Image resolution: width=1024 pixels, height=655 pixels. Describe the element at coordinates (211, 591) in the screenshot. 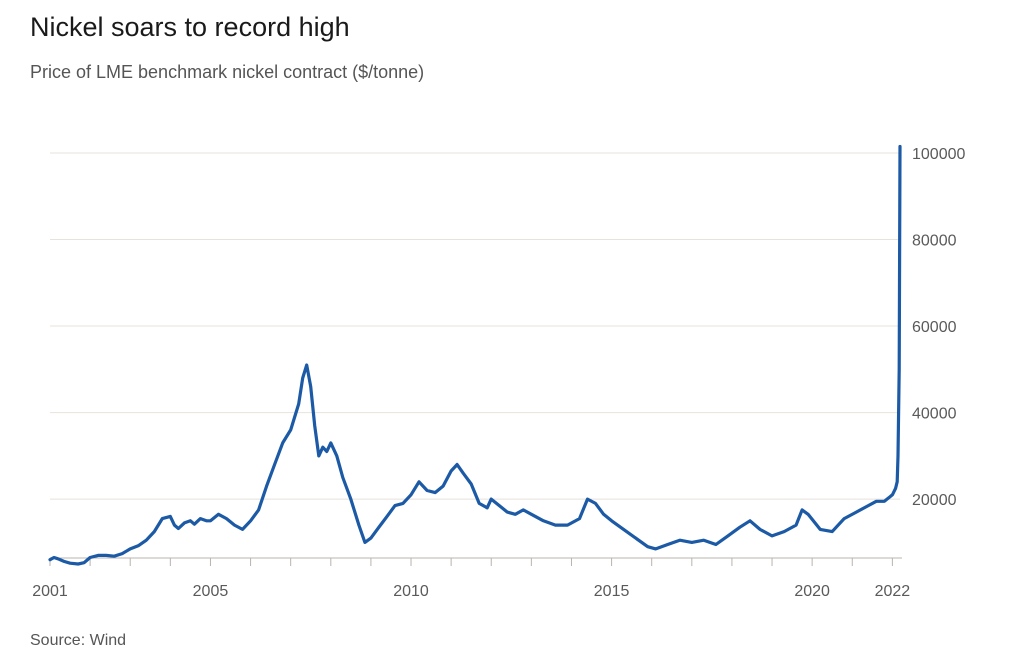

I see `x-tick-label: 2005` at that location.